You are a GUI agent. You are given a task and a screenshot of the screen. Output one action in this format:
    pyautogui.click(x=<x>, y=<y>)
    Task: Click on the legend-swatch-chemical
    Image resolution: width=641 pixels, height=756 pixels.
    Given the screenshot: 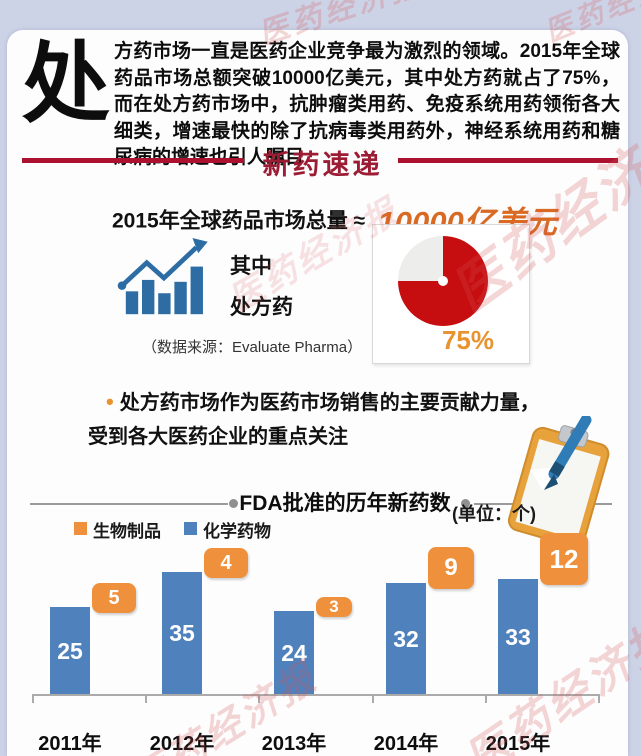 What is the action you would take?
    pyautogui.click(x=190, y=528)
    